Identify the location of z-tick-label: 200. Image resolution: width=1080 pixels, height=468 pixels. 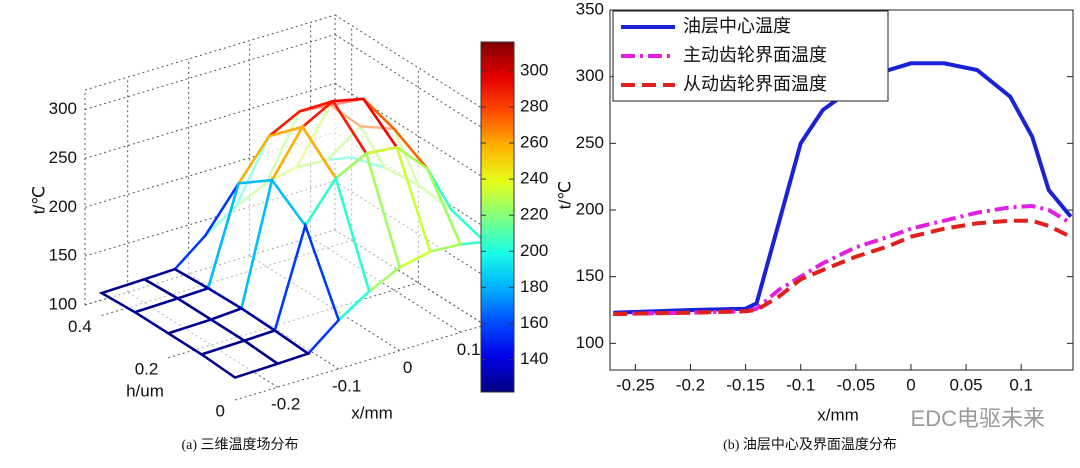
(63, 206).